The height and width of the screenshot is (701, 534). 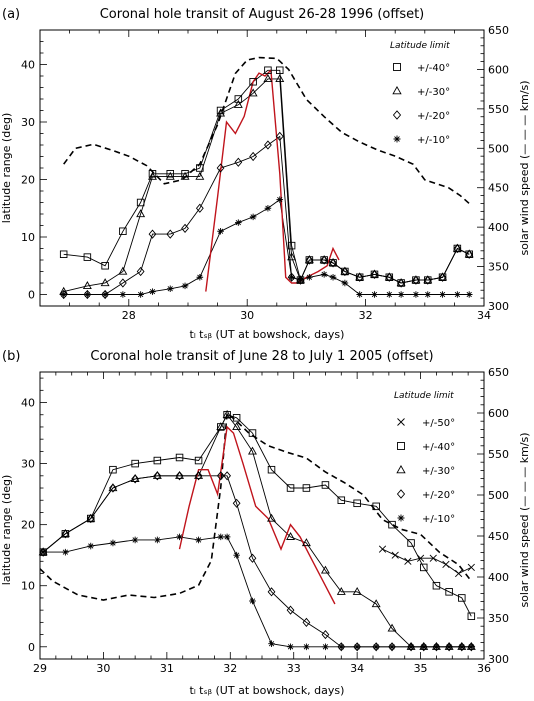 I want to click on panel-a-y2tick-label: 300, so click(x=498, y=306).